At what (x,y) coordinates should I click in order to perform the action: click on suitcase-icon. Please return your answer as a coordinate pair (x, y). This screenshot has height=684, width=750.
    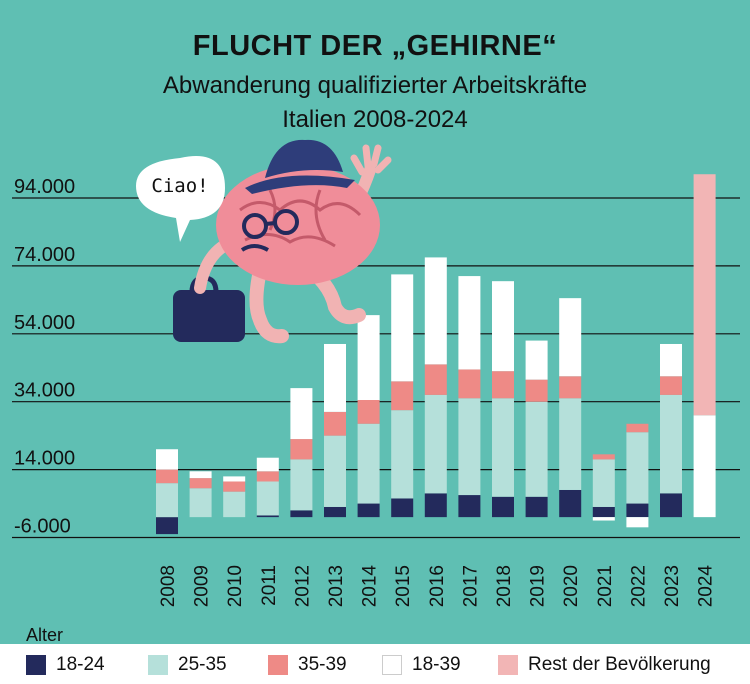
    Looking at the image, I should click on (209, 316).